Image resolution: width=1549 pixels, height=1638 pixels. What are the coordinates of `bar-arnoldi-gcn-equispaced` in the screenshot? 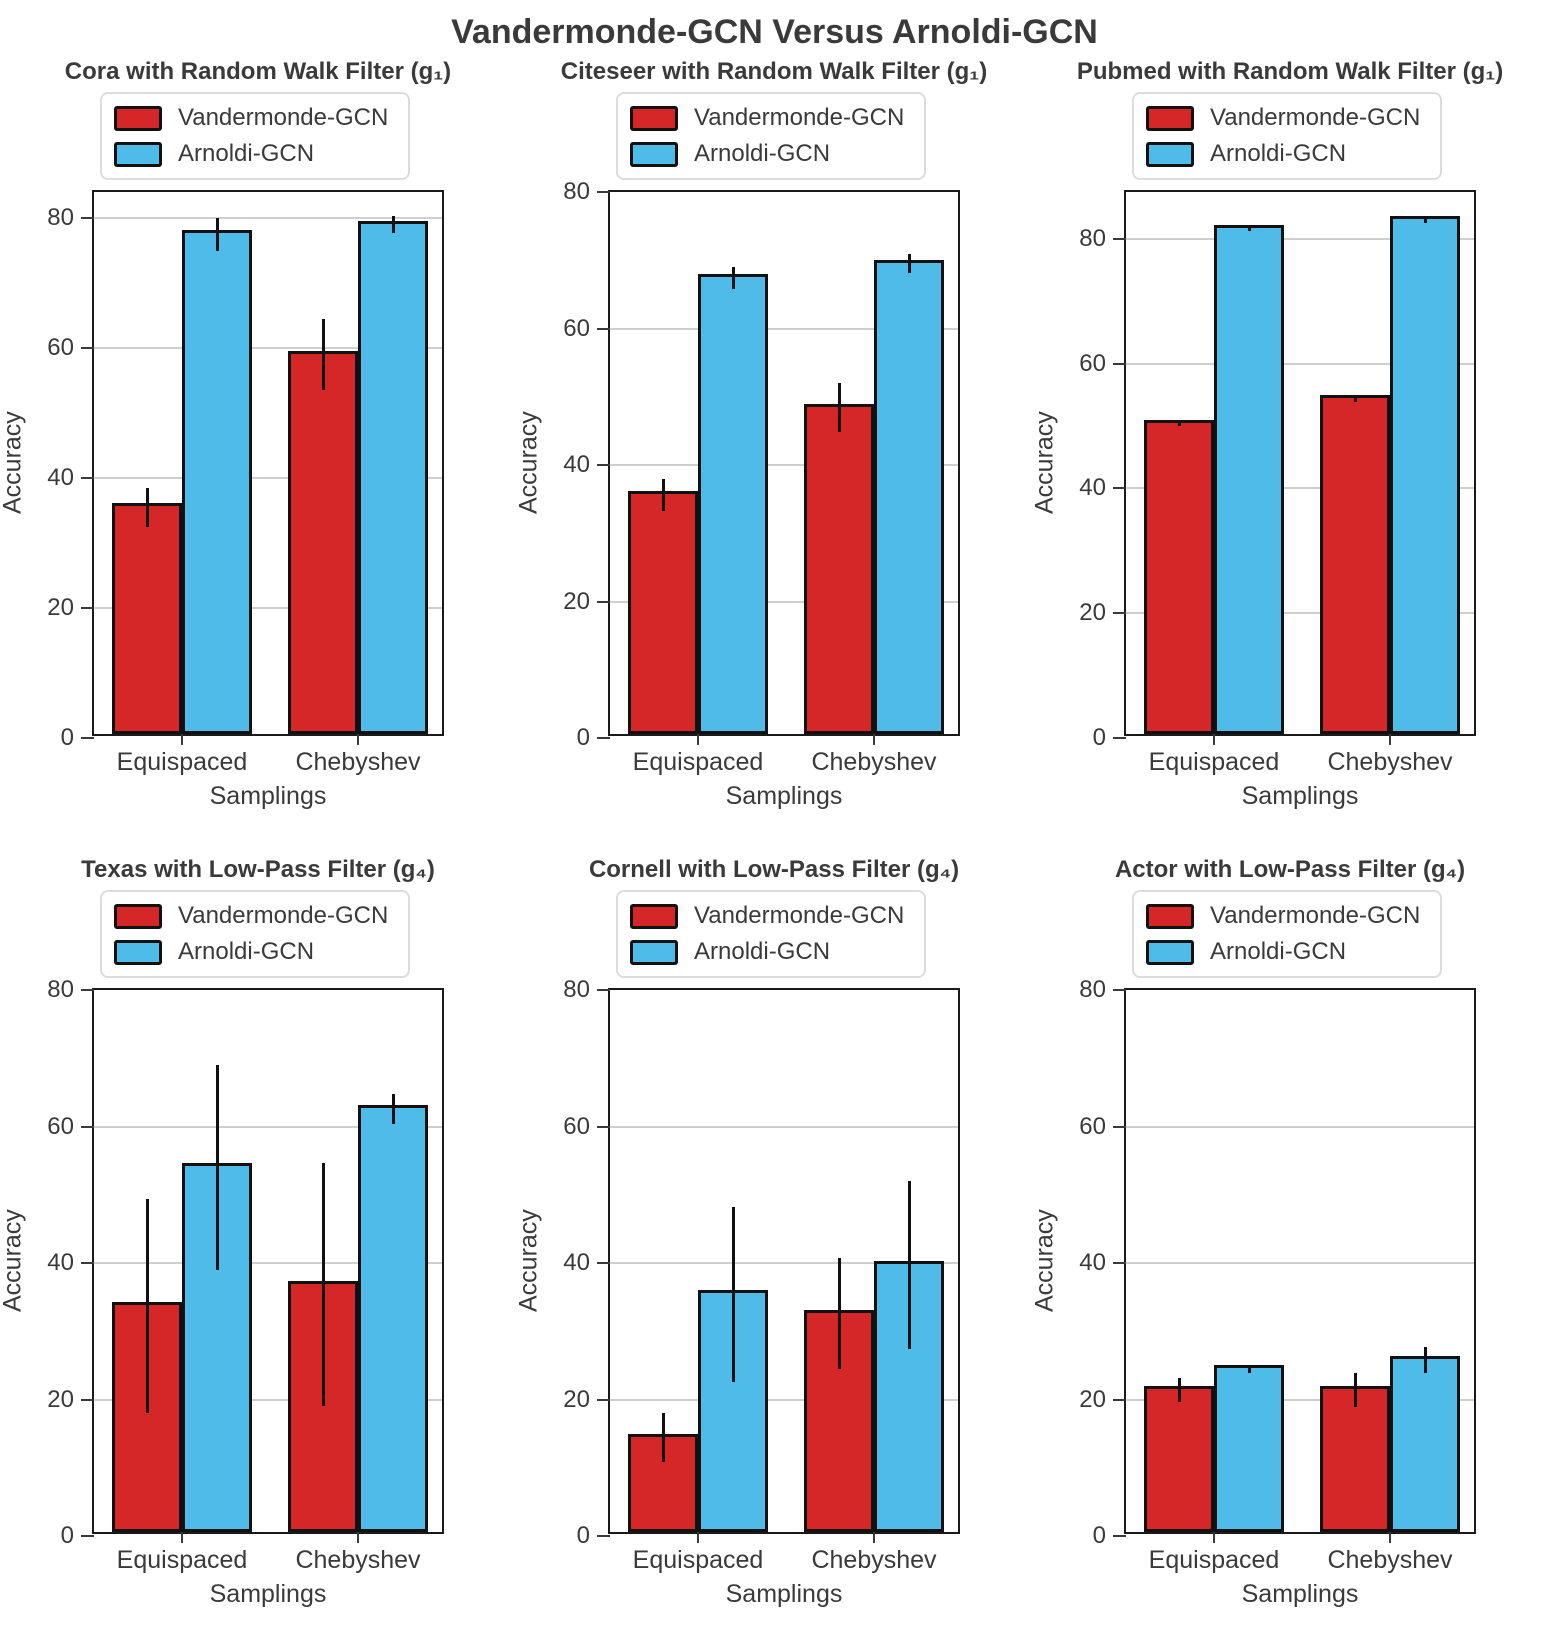 It's located at (1249, 1448).